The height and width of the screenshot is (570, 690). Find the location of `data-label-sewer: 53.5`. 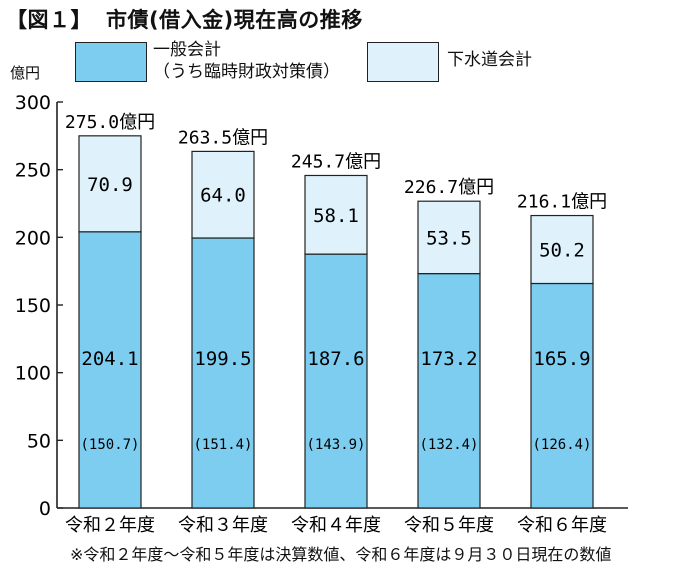

data-label-sewer: 53.5 is located at coordinates (449, 238).